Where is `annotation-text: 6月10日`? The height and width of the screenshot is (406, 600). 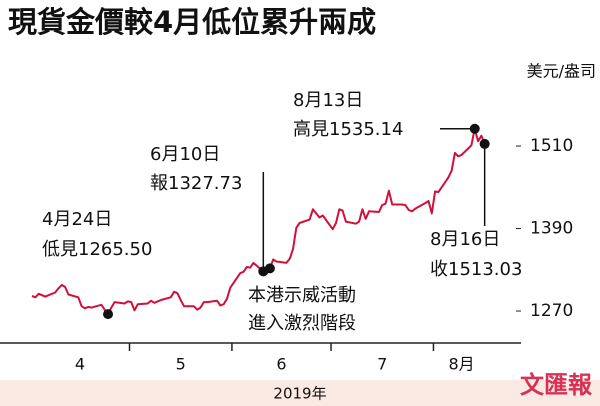 annotation-text: 6月10日 is located at coordinates (185, 154).